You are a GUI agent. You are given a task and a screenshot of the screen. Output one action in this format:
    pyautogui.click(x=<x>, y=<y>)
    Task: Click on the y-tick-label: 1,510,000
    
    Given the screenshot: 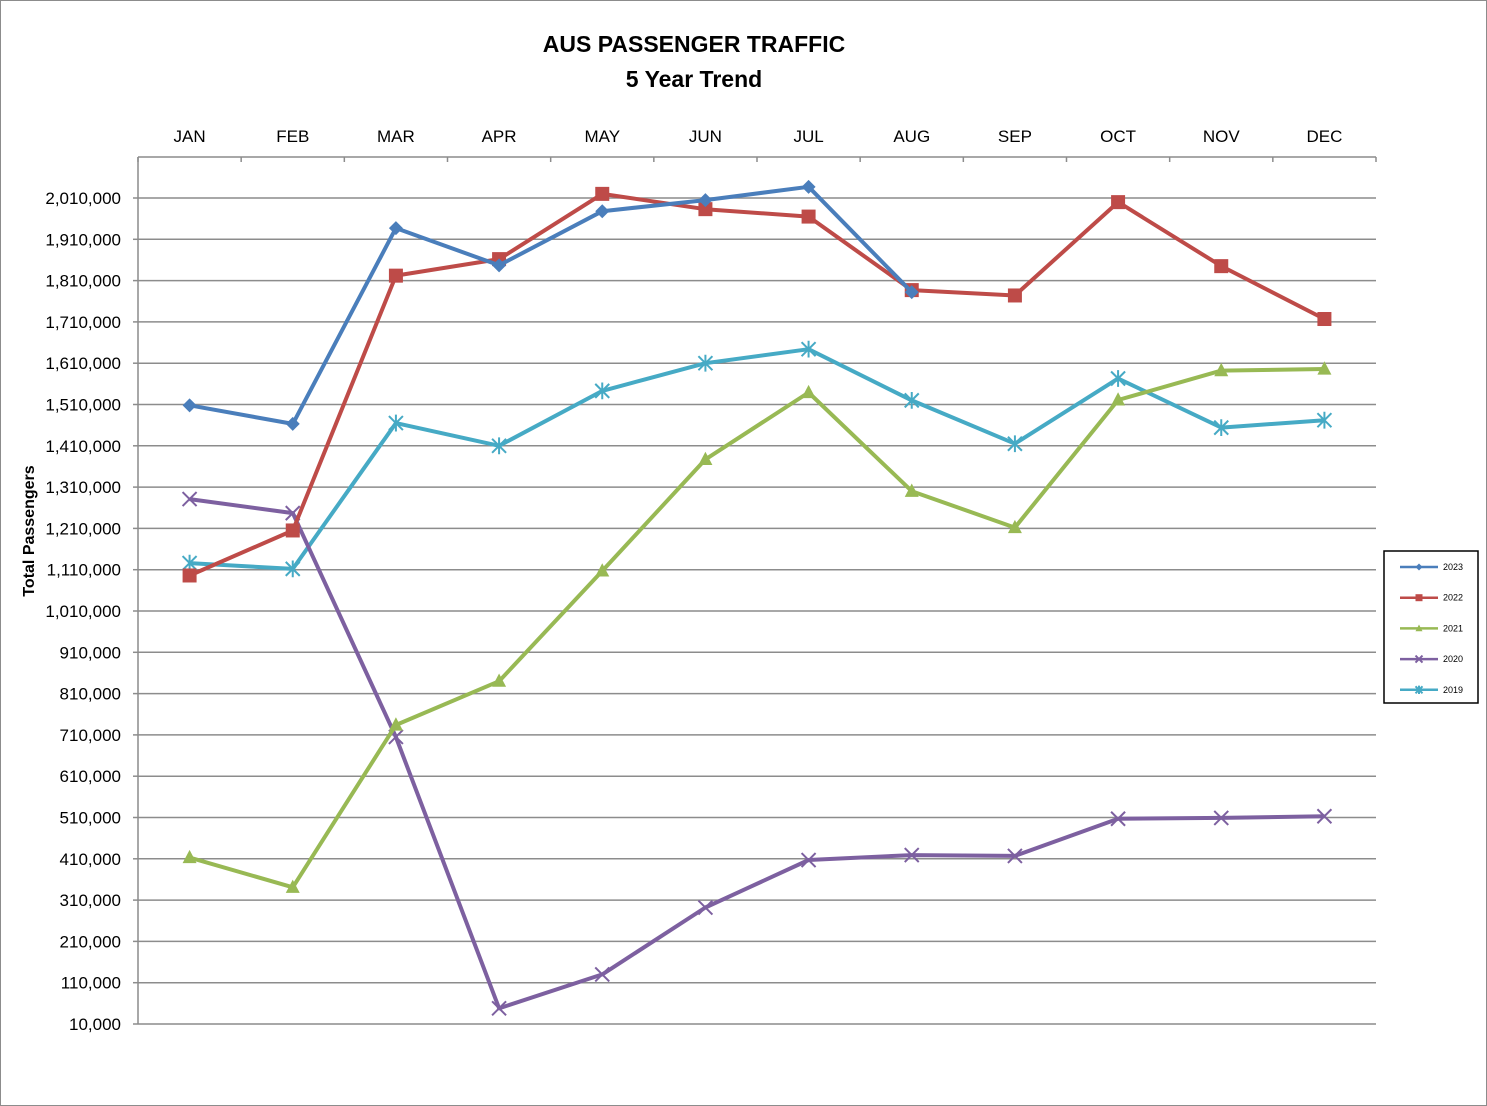 What is the action you would take?
    pyautogui.click(x=83, y=405)
    